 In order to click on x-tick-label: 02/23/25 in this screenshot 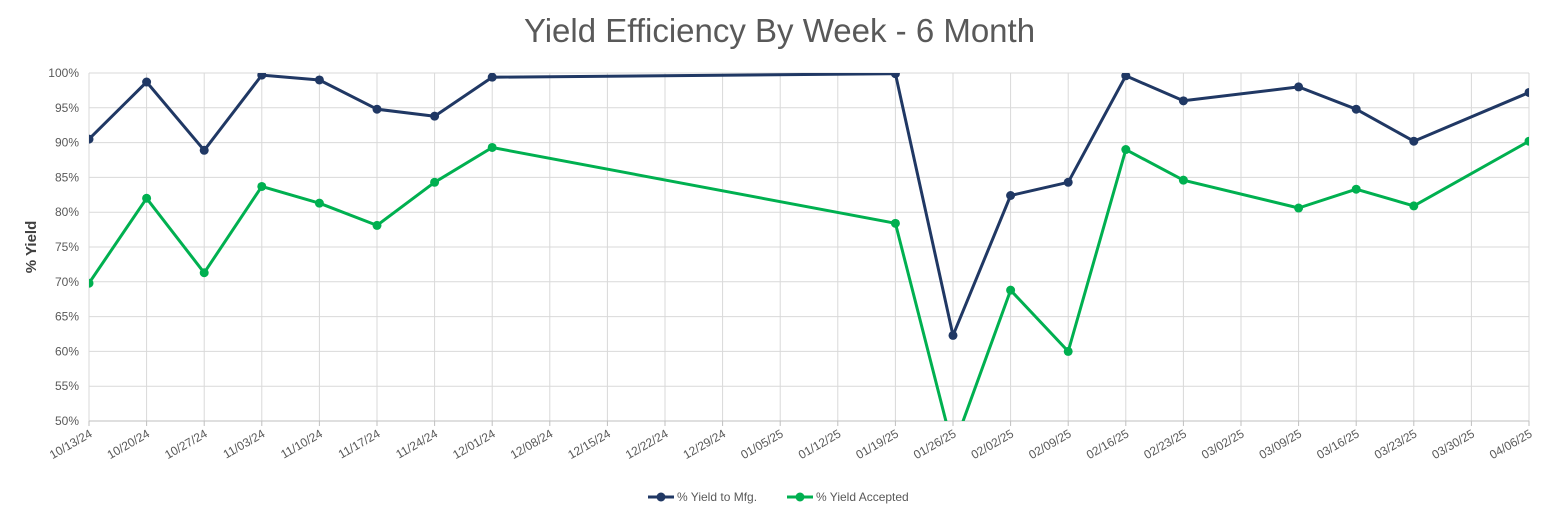, I will do `click(1165, 444)`.